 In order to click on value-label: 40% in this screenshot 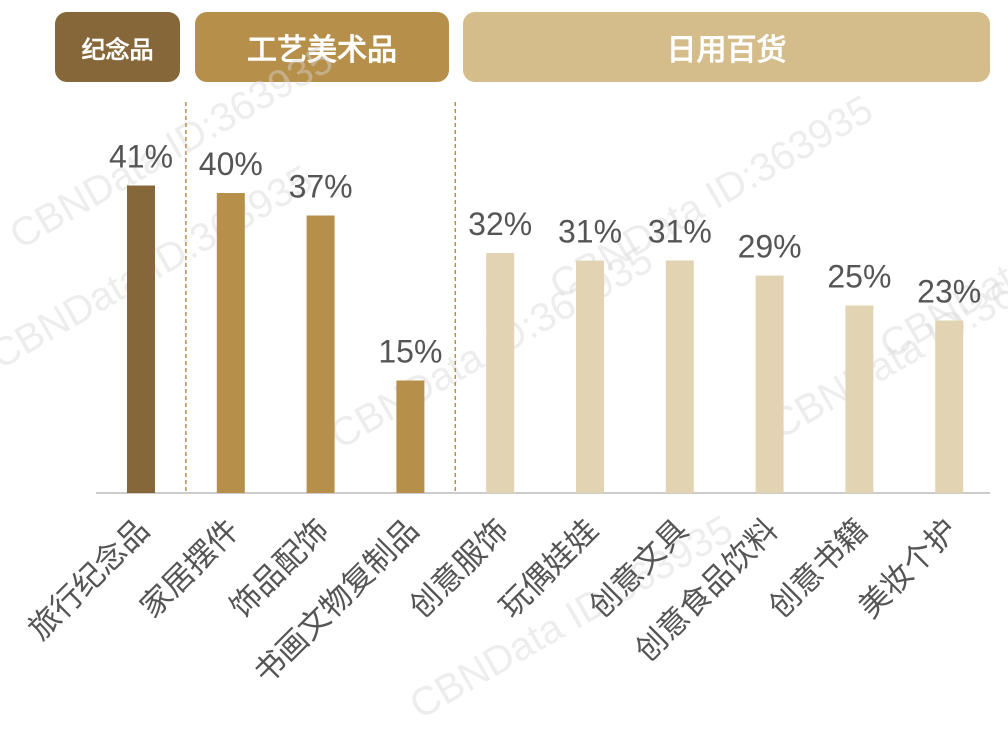, I will do `click(231, 164)`.